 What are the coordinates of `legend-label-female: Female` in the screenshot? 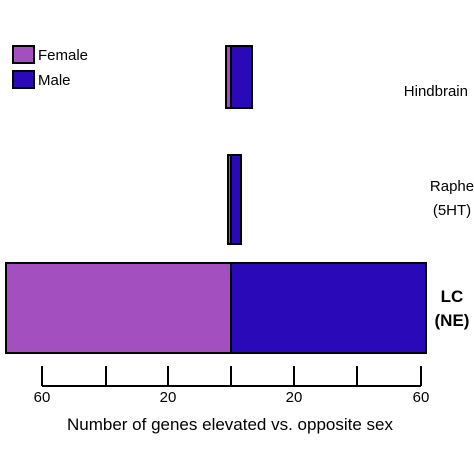 It's located at (63, 55).